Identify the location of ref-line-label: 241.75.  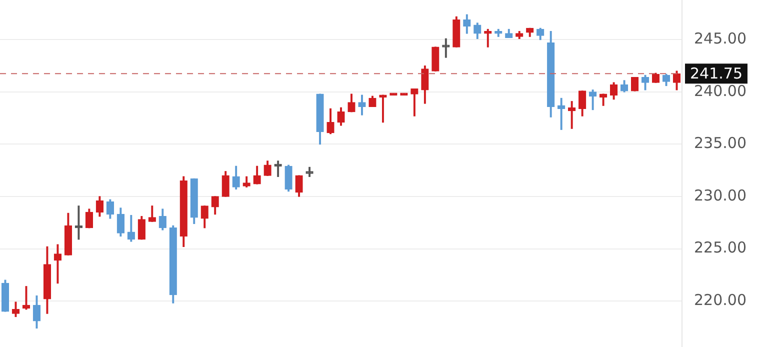
(716, 73).